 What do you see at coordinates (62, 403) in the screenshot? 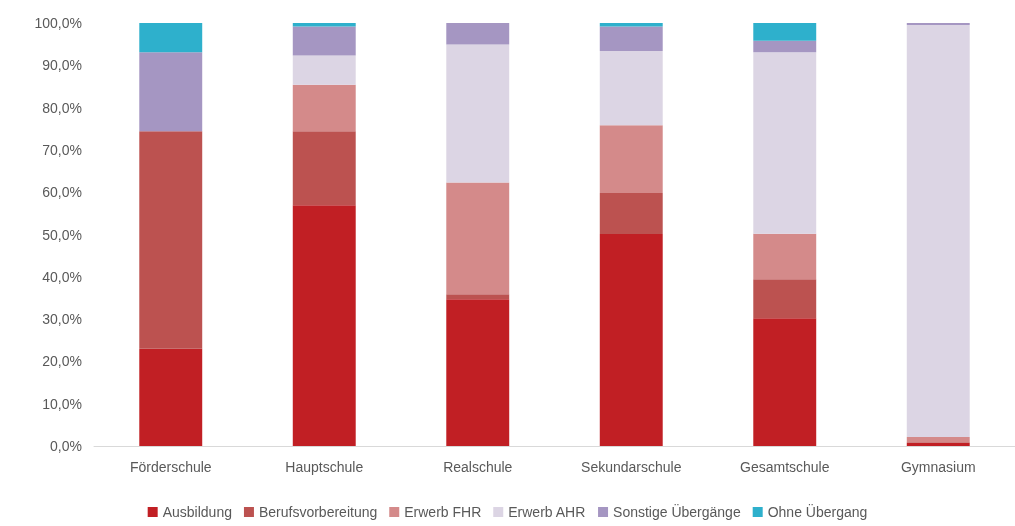
I see `y-tick-label: 10,0%` at bounding box center [62, 403].